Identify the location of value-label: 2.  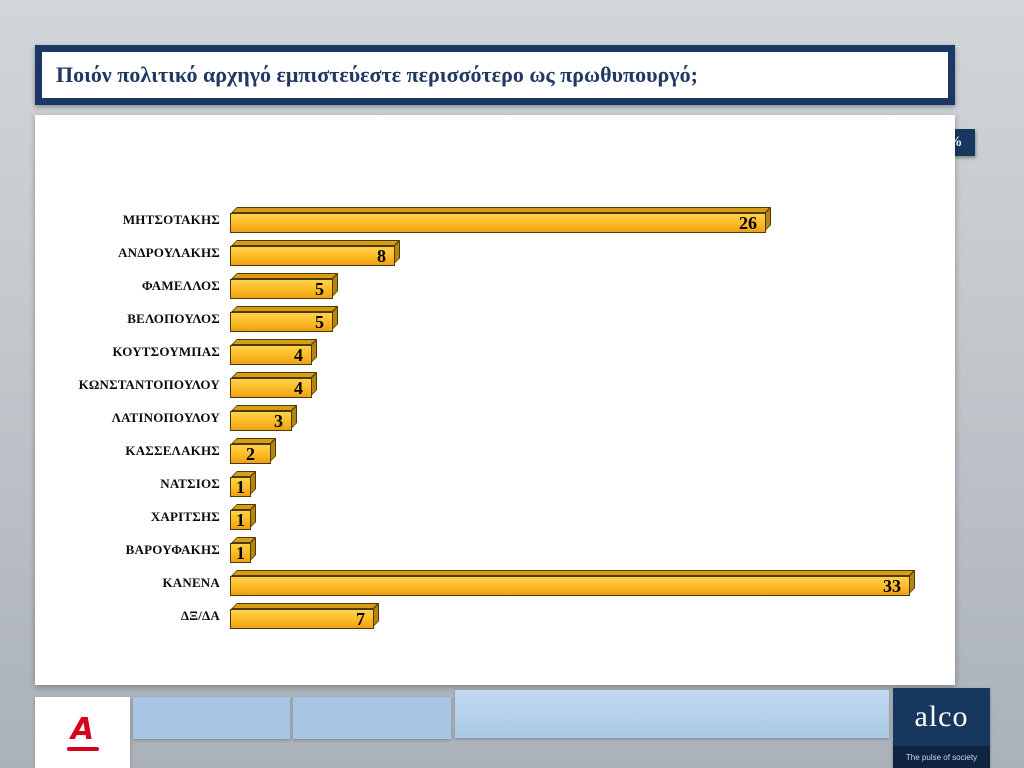
(250, 453).